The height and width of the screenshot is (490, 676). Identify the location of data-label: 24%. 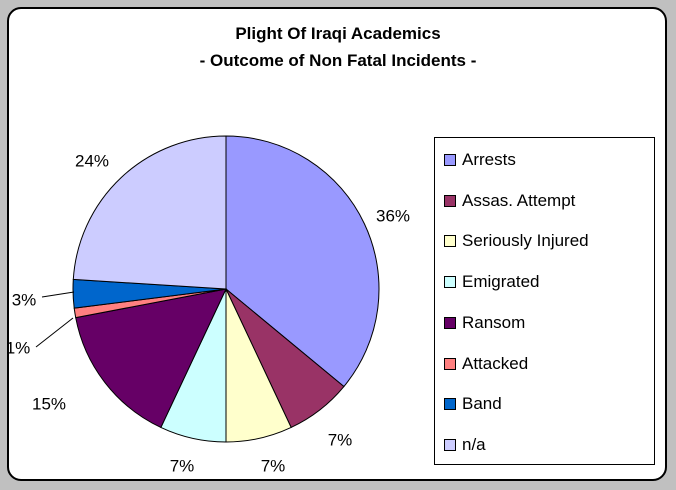
(92, 160).